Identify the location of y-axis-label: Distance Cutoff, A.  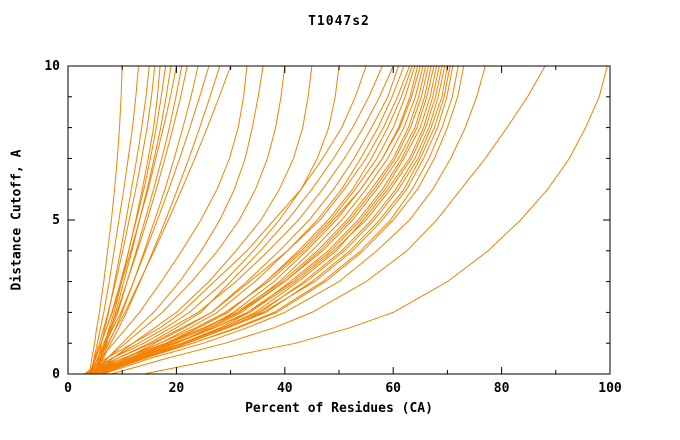
(17, 220).